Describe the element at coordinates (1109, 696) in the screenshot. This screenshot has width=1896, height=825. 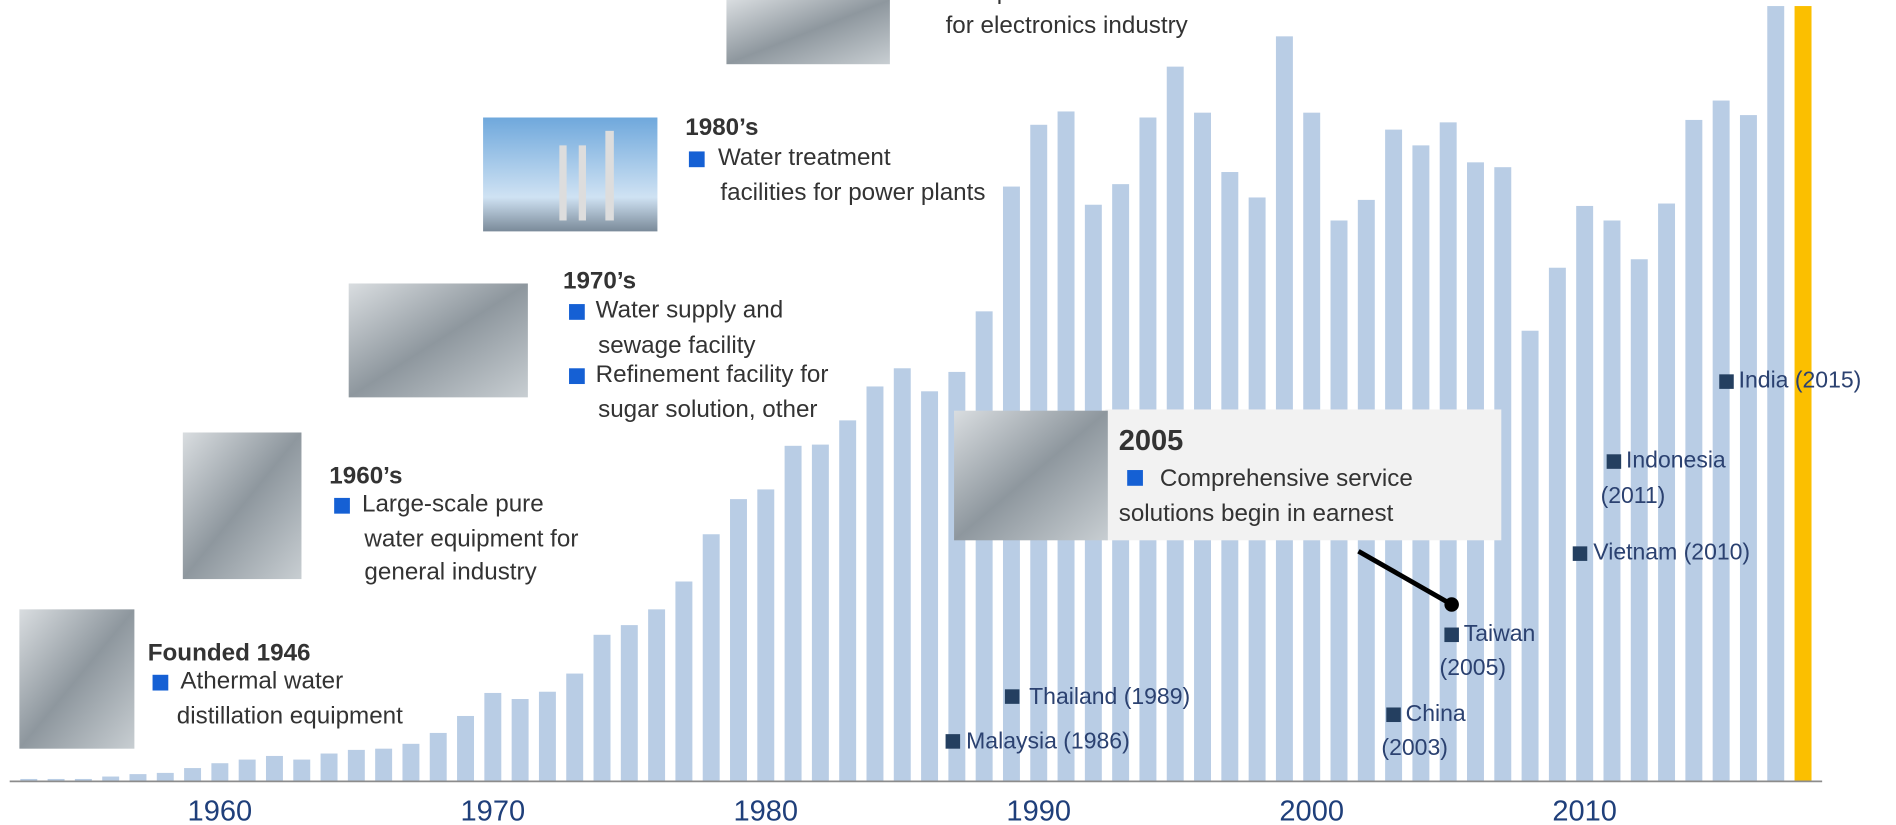
I see `country-label: Thailand (1989)` at that location.